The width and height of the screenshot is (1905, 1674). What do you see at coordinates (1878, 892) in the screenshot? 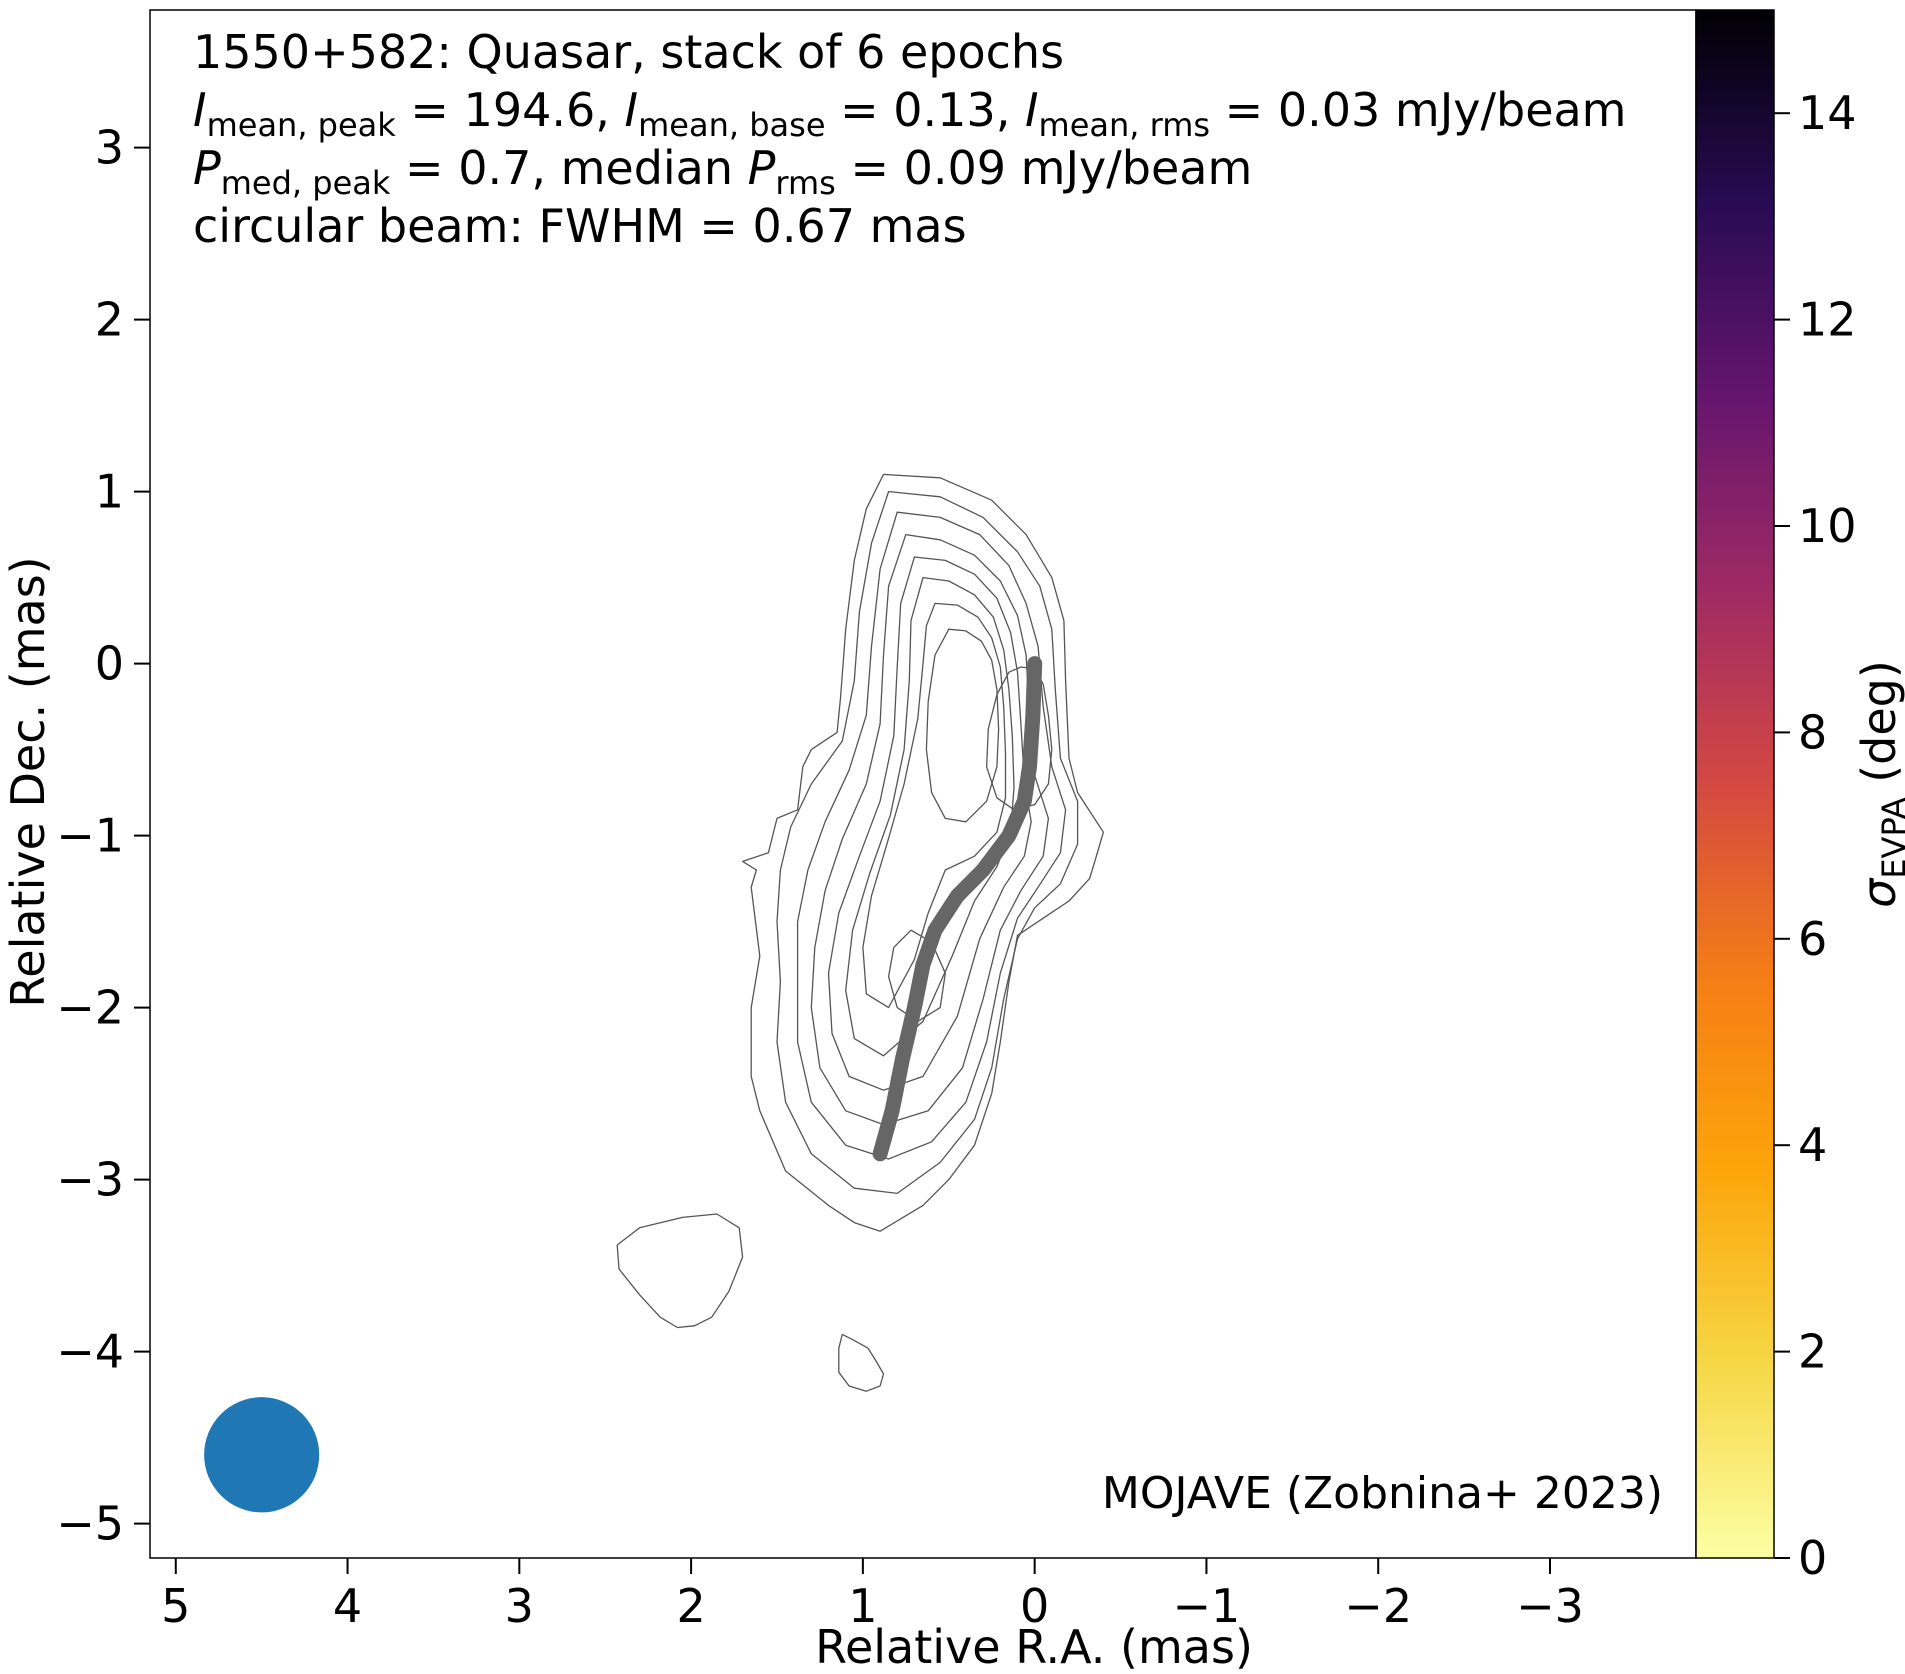
I see `sigma-symbol: σ` at bounding box center [1878, 892].